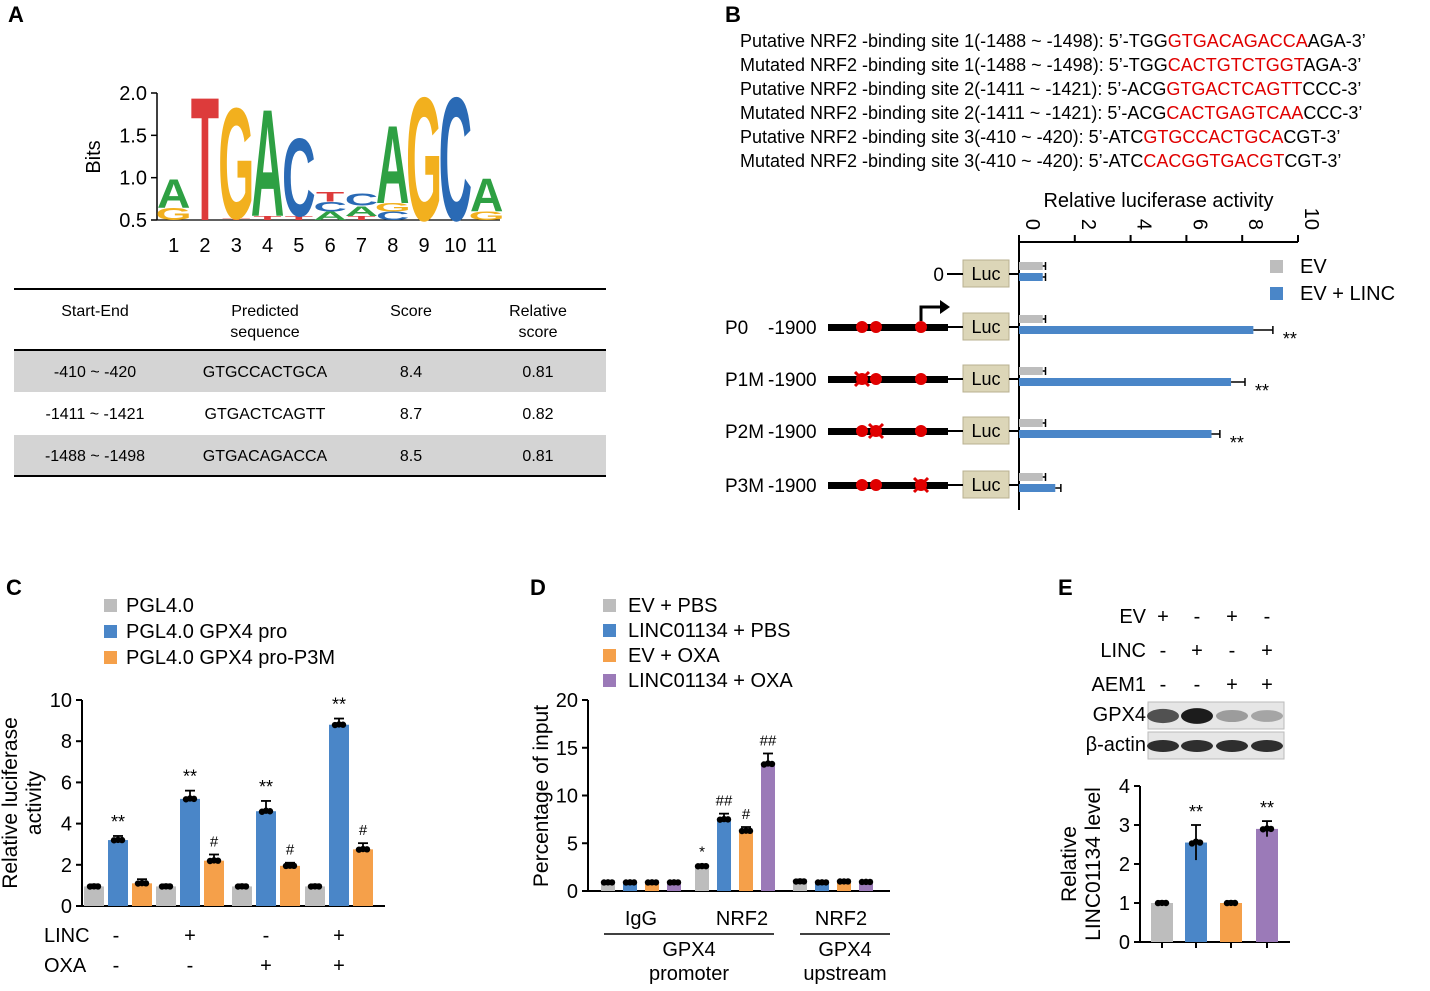 The height and width of the screenshot is (991, 1430). Describe the element at coordinates (66, 742) in the screenshot. I see `chart-c-y-tick-label: 8` at that location.